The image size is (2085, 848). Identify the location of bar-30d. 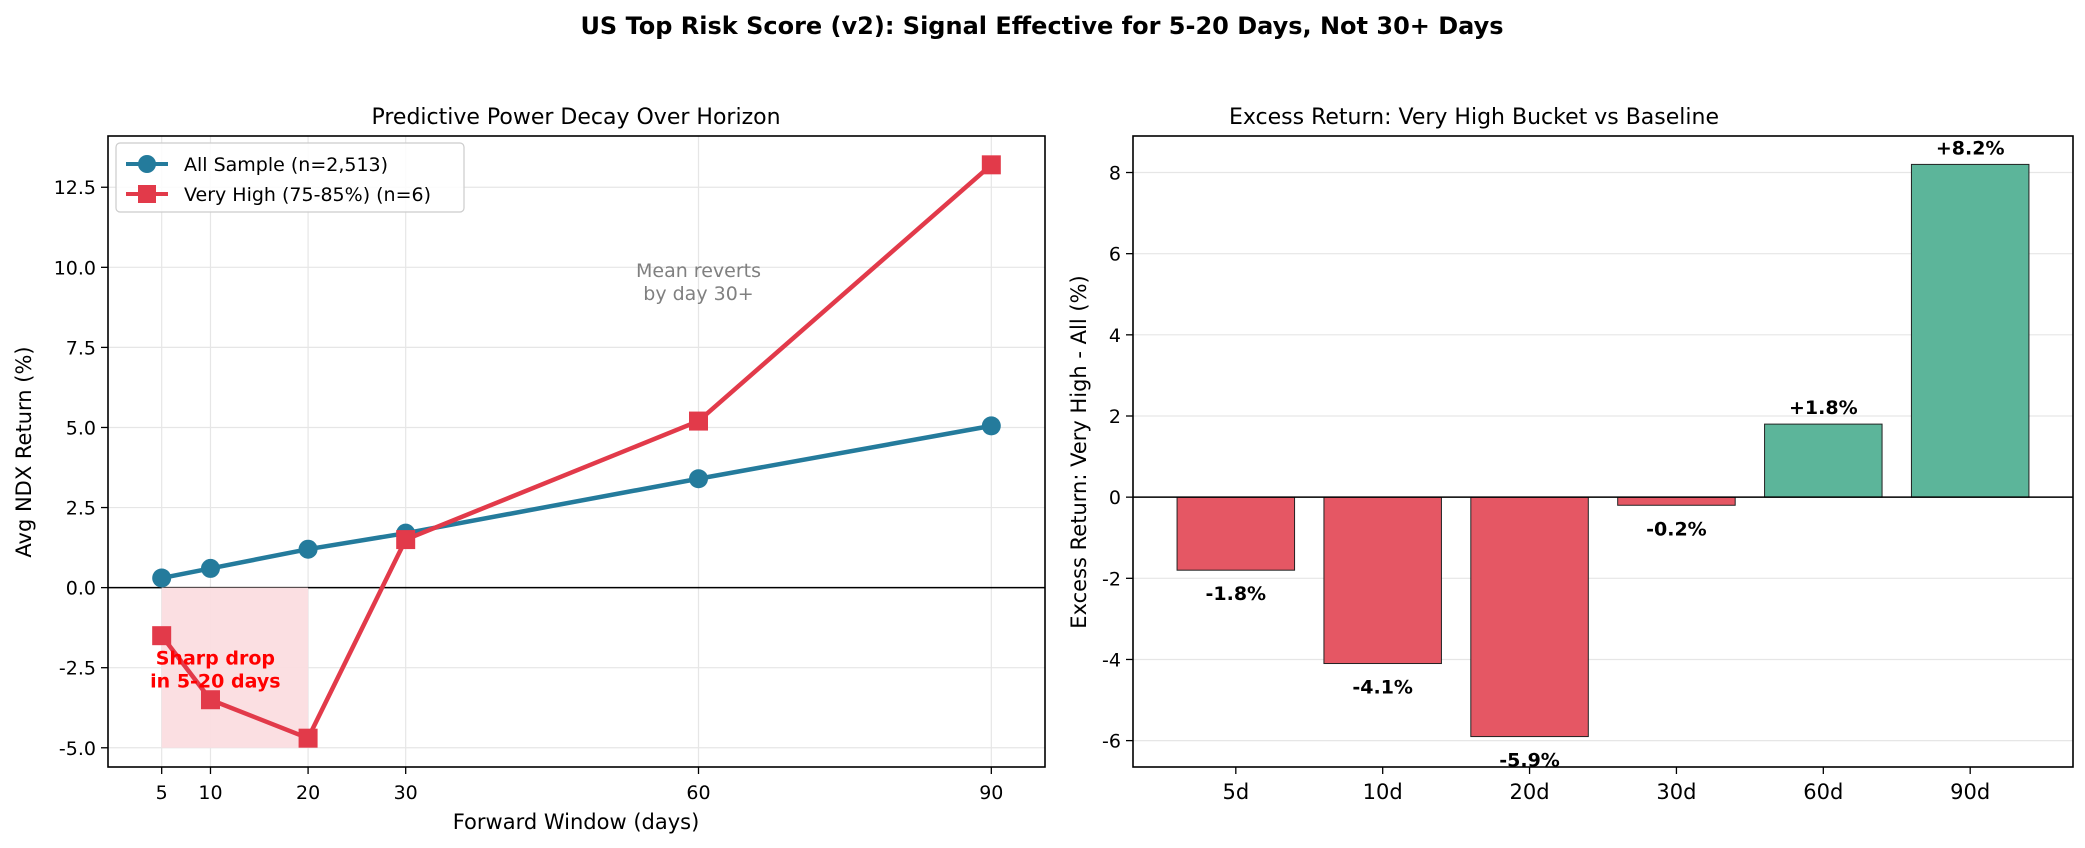
(1676, 501).